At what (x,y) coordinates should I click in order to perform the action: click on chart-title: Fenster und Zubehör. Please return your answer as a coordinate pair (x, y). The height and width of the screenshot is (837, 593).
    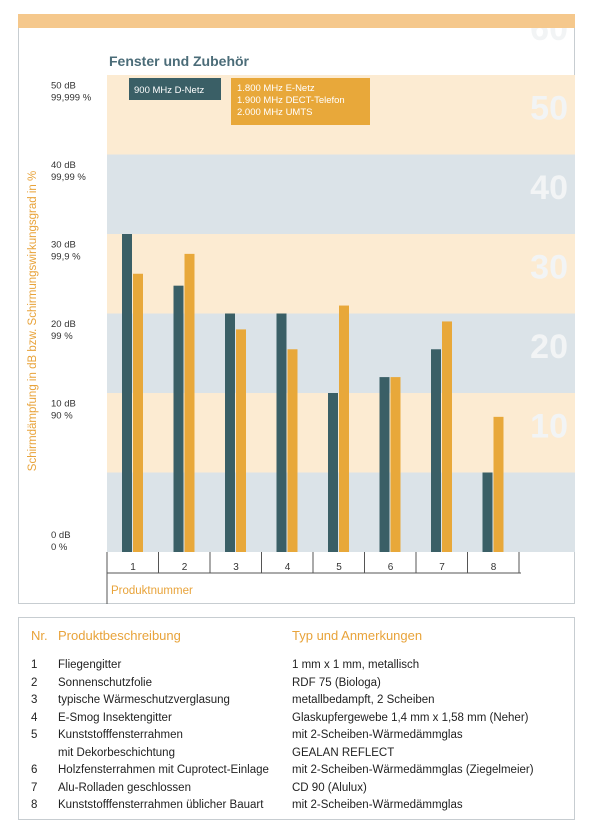
    Looking at the image, I should click on (179, 61).